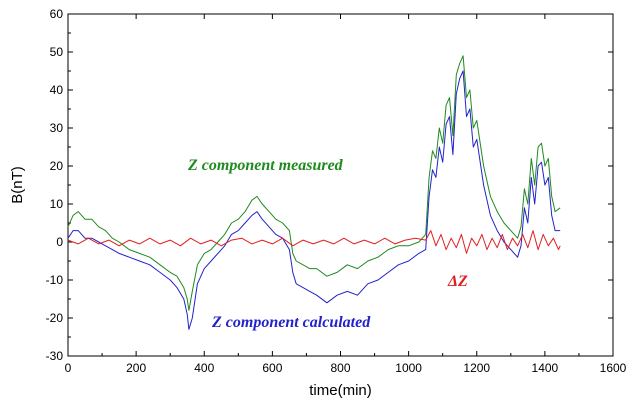  Describe the element at coordinates (57, 166) in the screenshot. I see `y-tick-label: 20` at that location.